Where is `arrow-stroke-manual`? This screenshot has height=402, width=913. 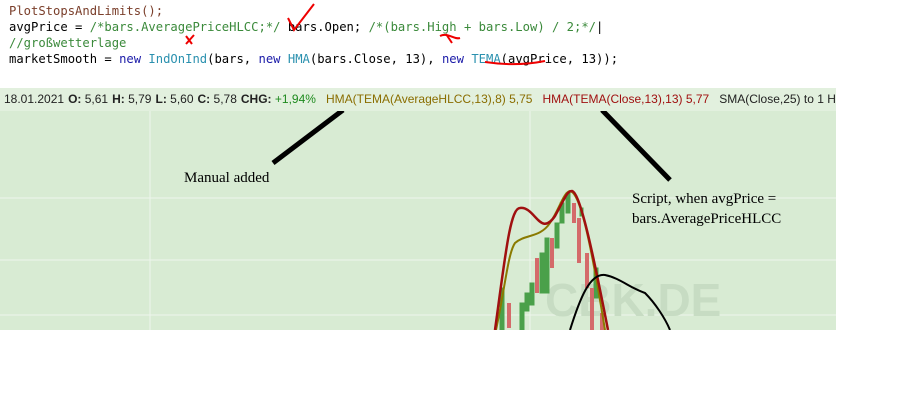 arrow-stroke-manual is located at coordinates (308, 136).